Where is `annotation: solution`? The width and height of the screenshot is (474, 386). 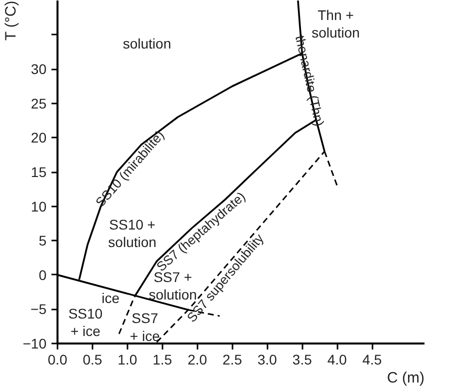
annotation: solution is located at coordinates (147, 44).